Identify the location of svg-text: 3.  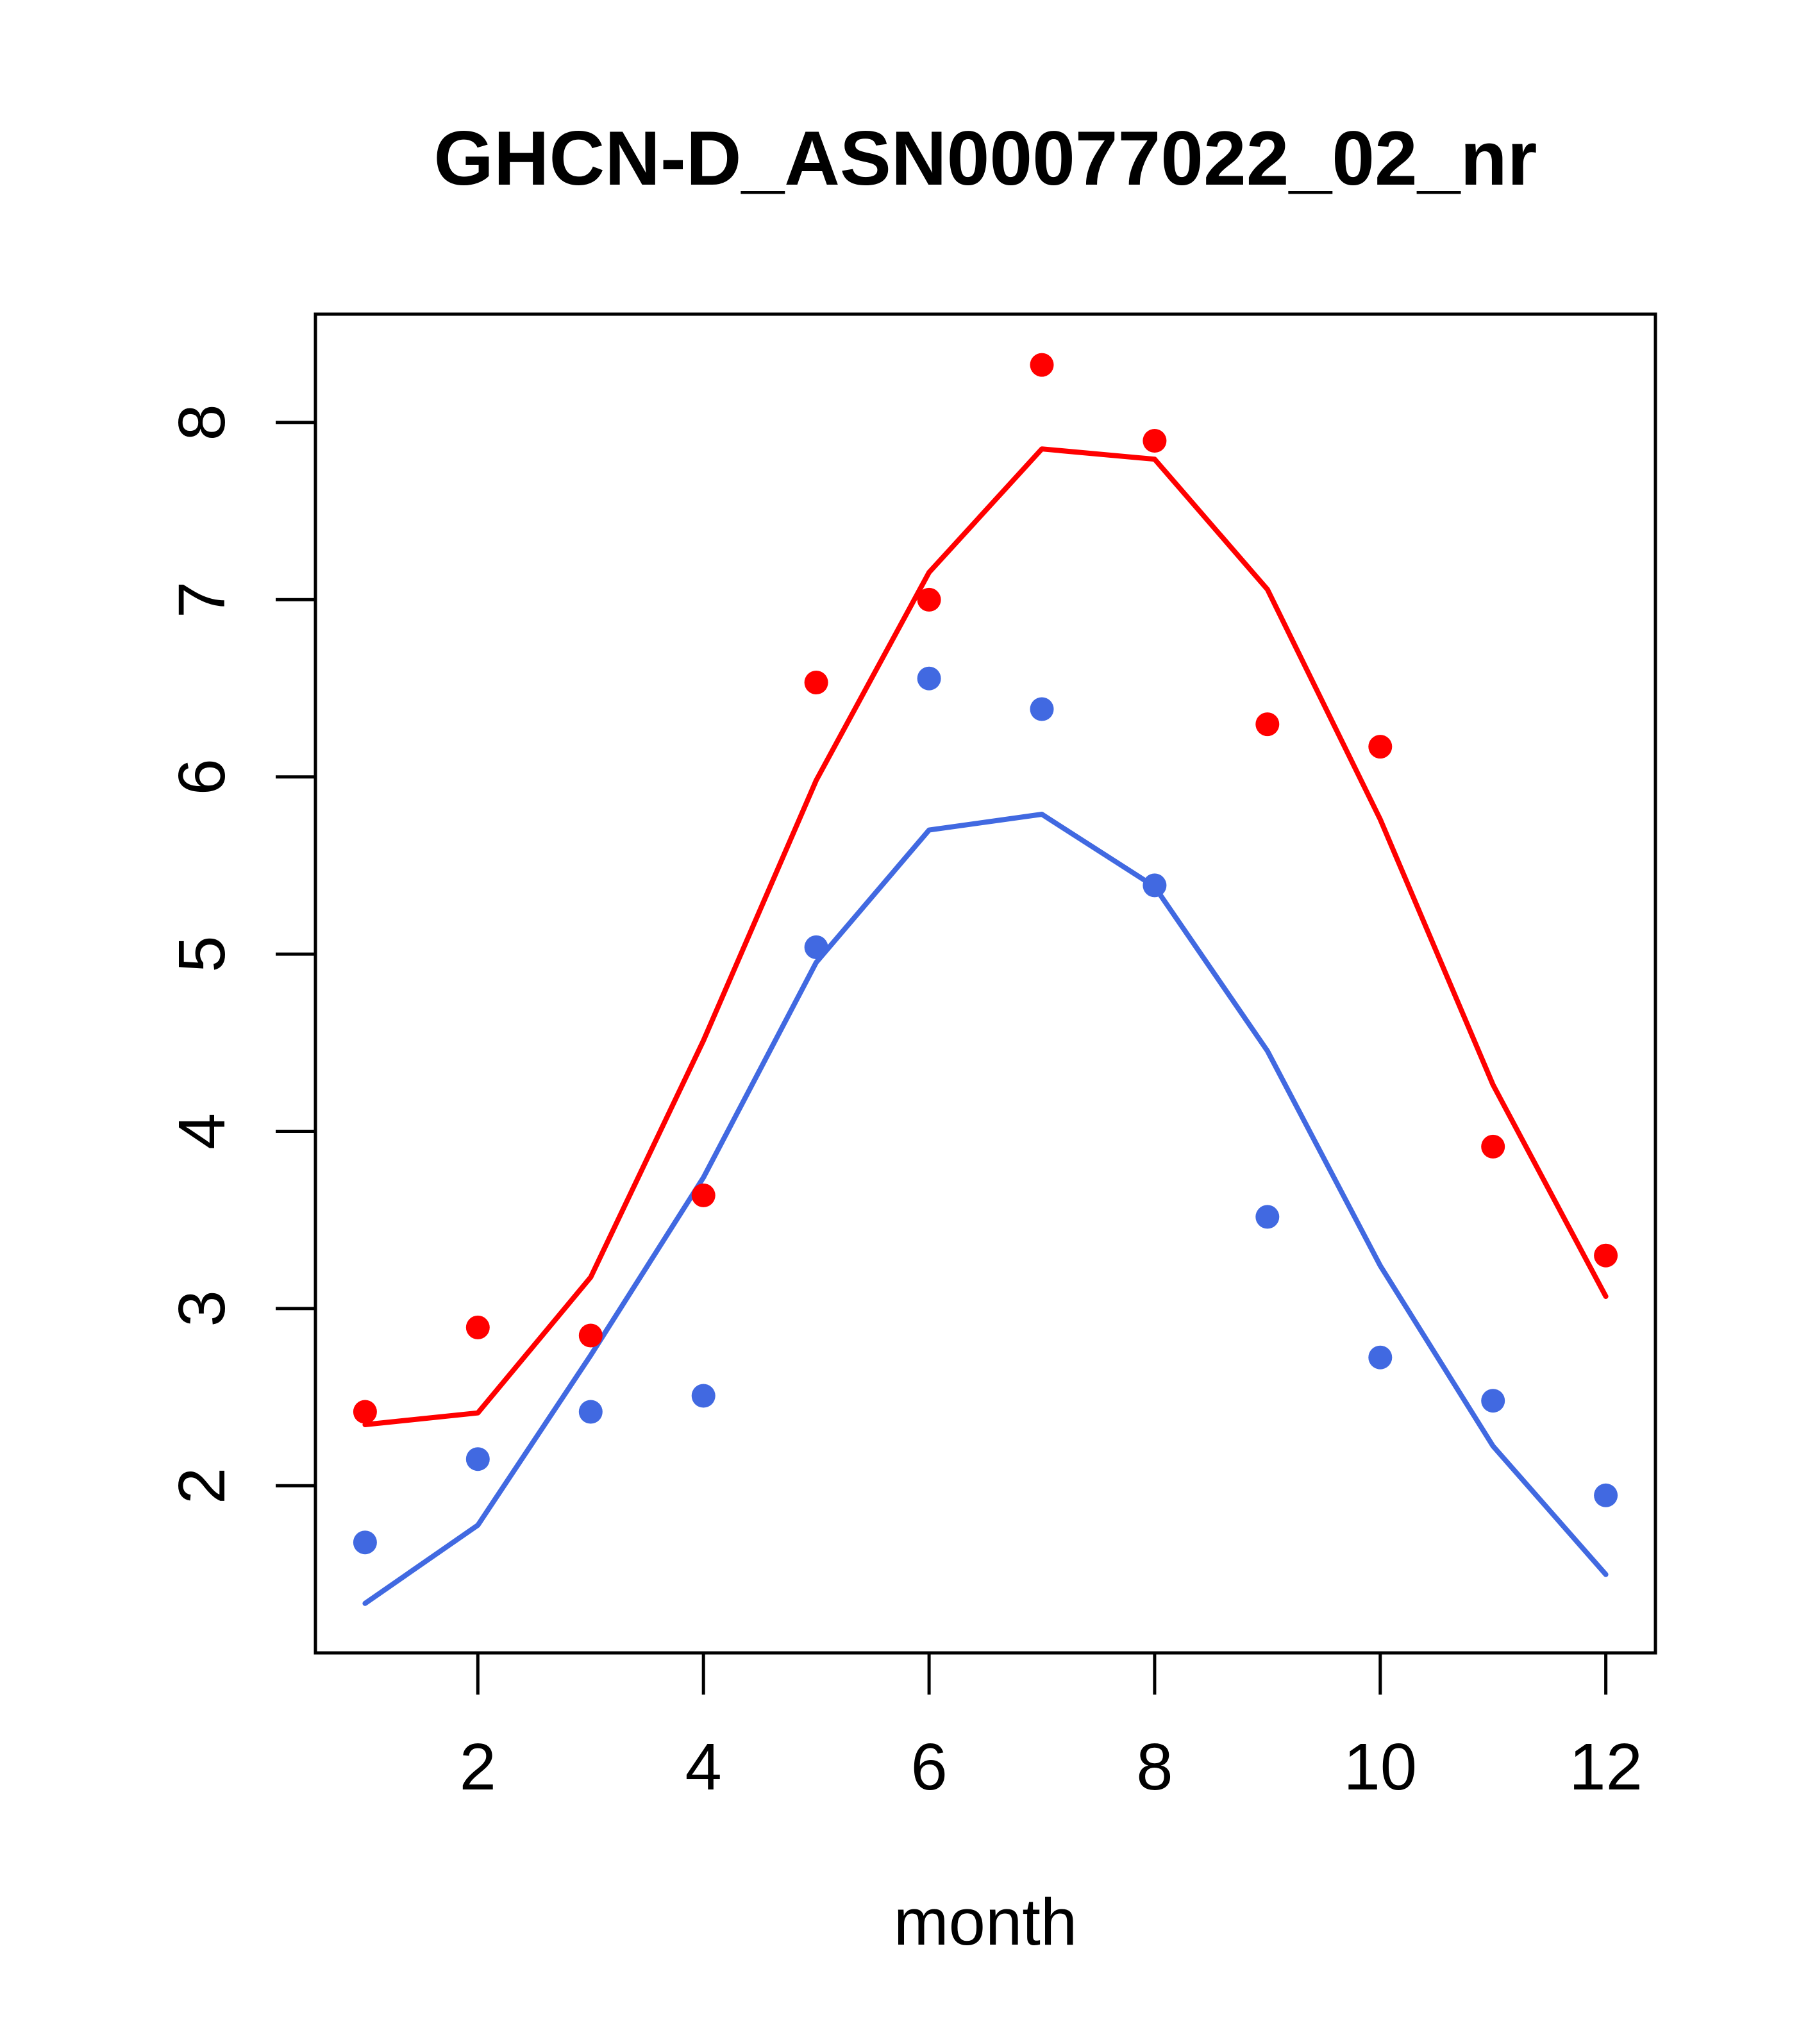
(202, 1308).